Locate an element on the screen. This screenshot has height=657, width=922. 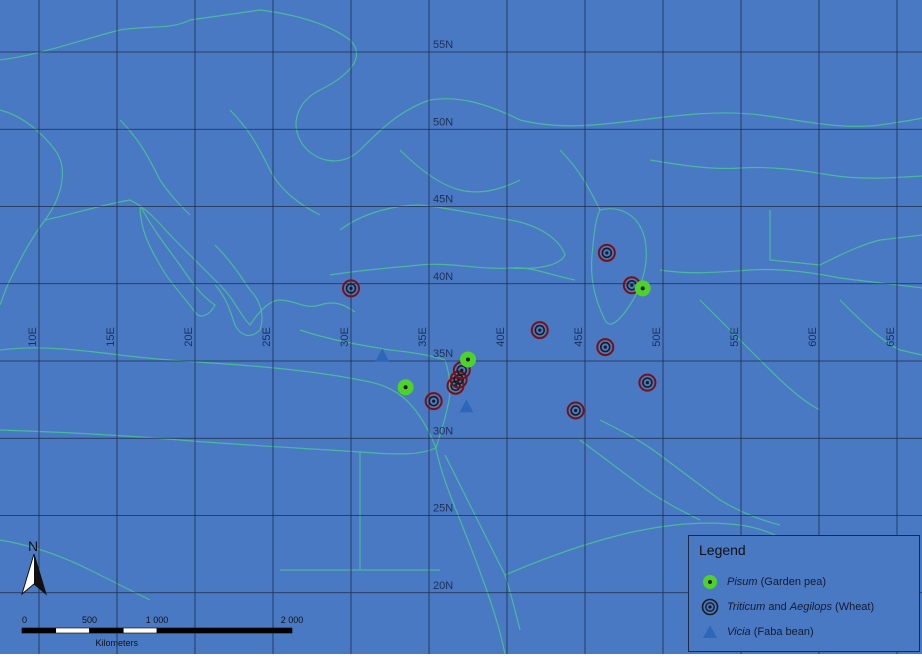
longitude-label: 30E is located at coordinates (345, 337).